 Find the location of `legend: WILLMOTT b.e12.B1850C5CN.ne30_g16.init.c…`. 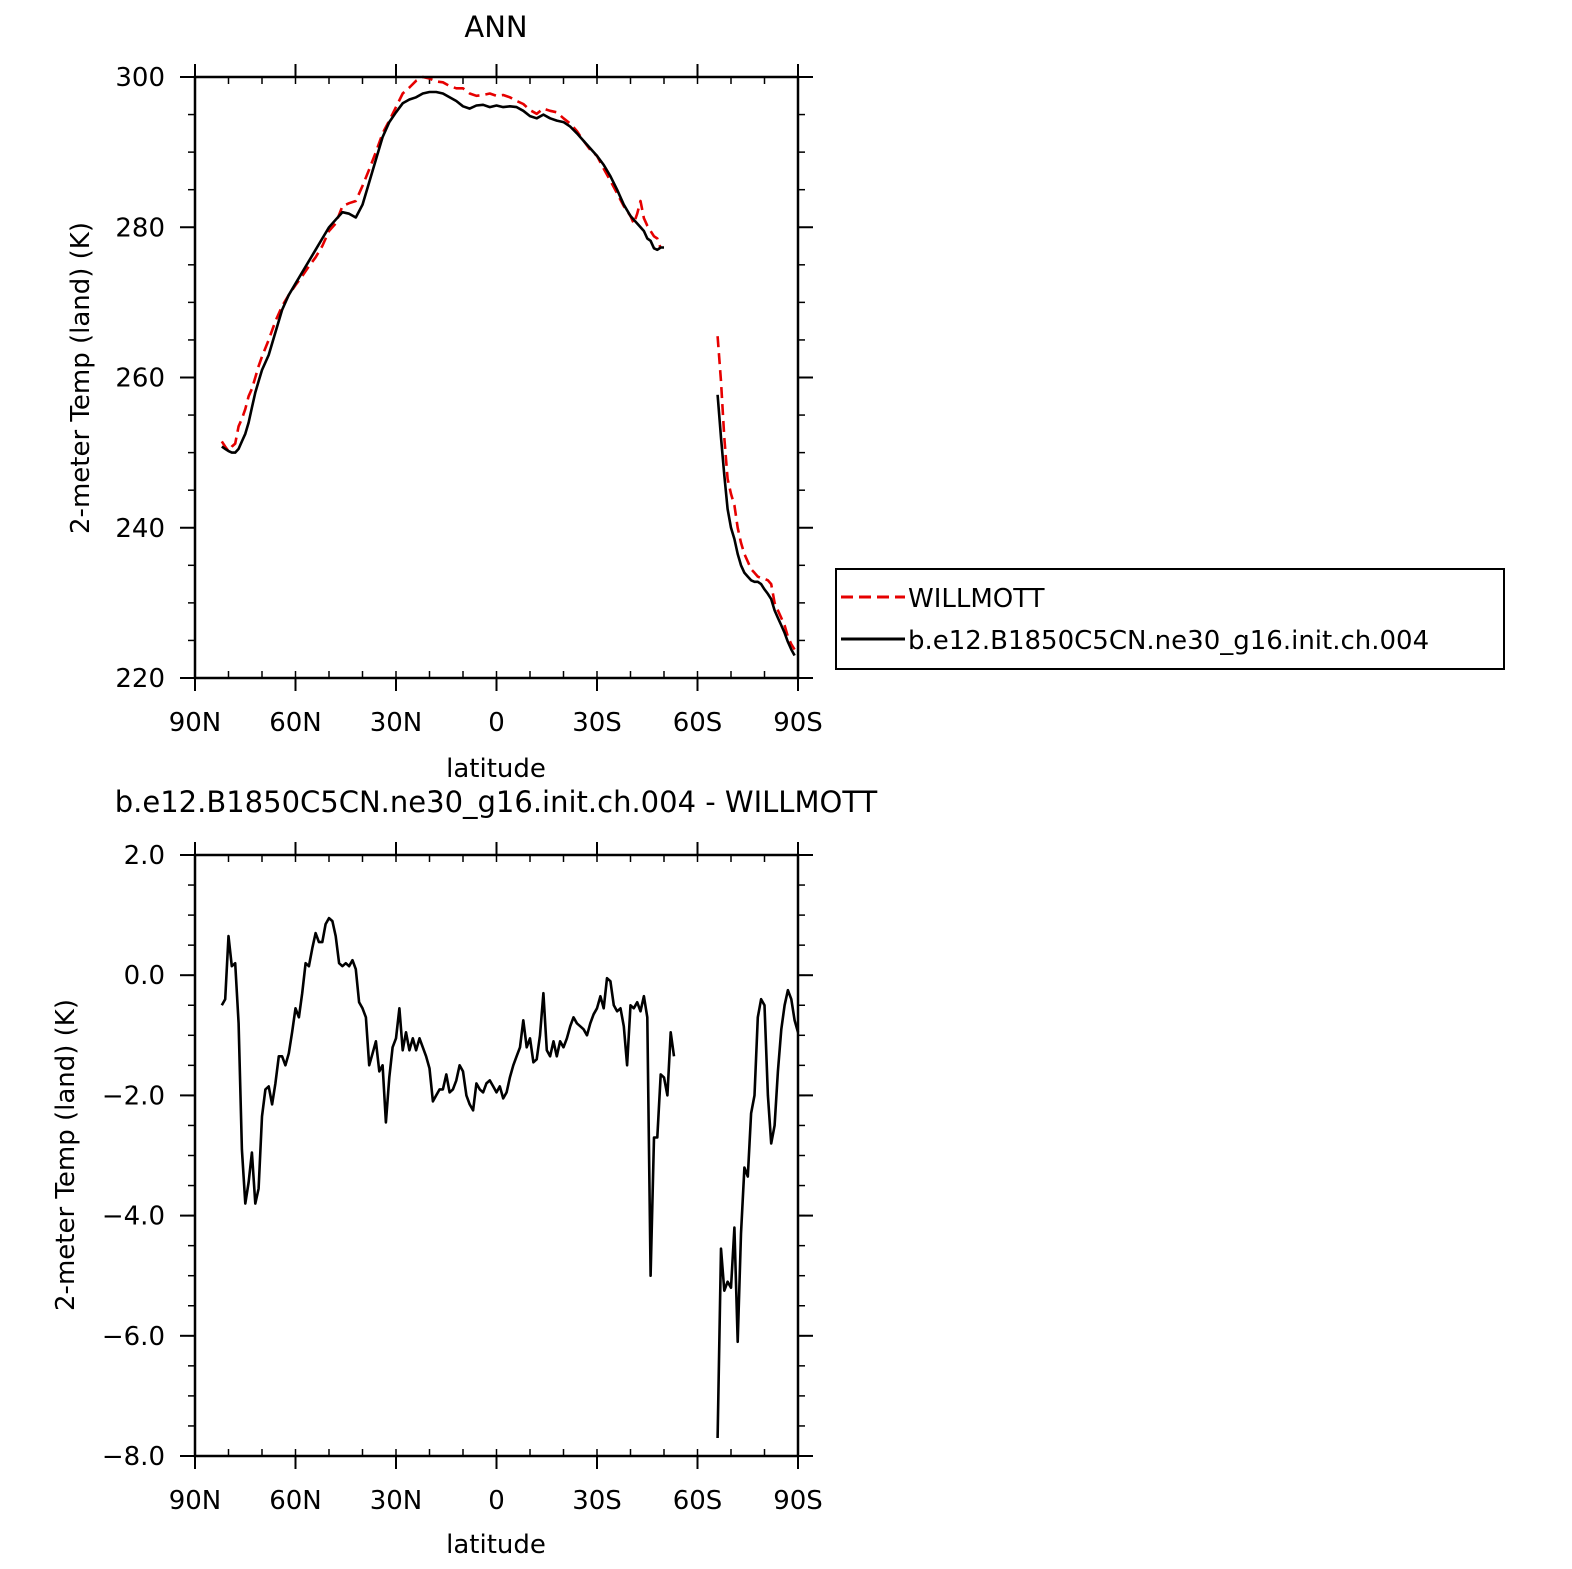

legend: WILLMOTT b.e12.B1850C5CN.ne30_g16.init.c… is located at coordinates (1170, 619).